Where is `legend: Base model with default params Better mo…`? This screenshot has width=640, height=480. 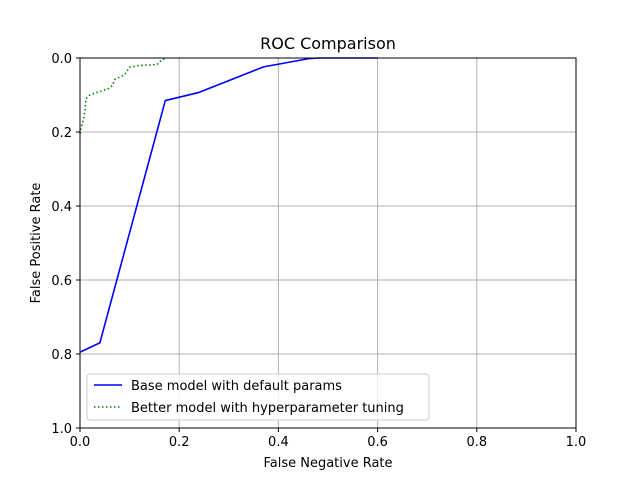 legend: Base model with default params Better mo… is located at coordinates (258, 397).